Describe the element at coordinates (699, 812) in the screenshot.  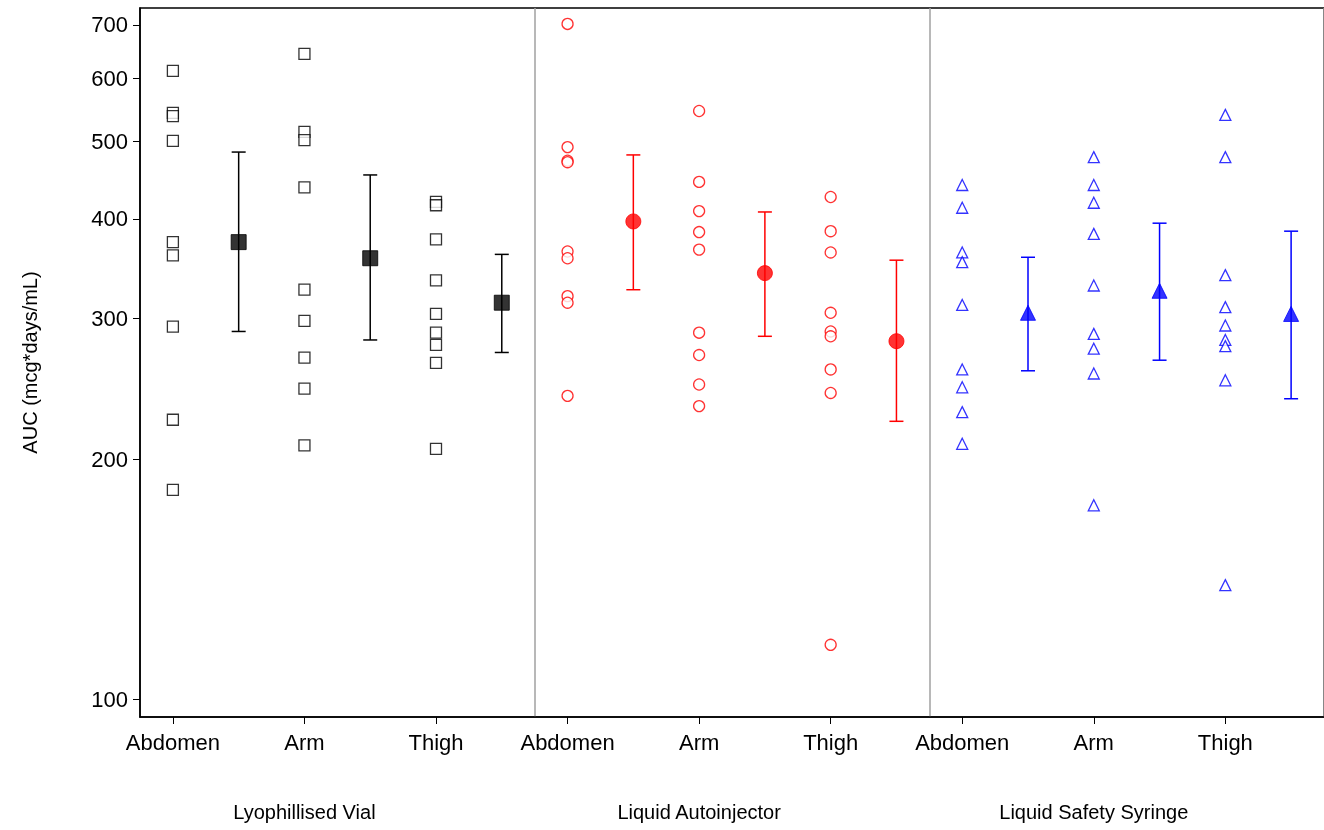
I see `text: Liquid Autoinjector` at that location.